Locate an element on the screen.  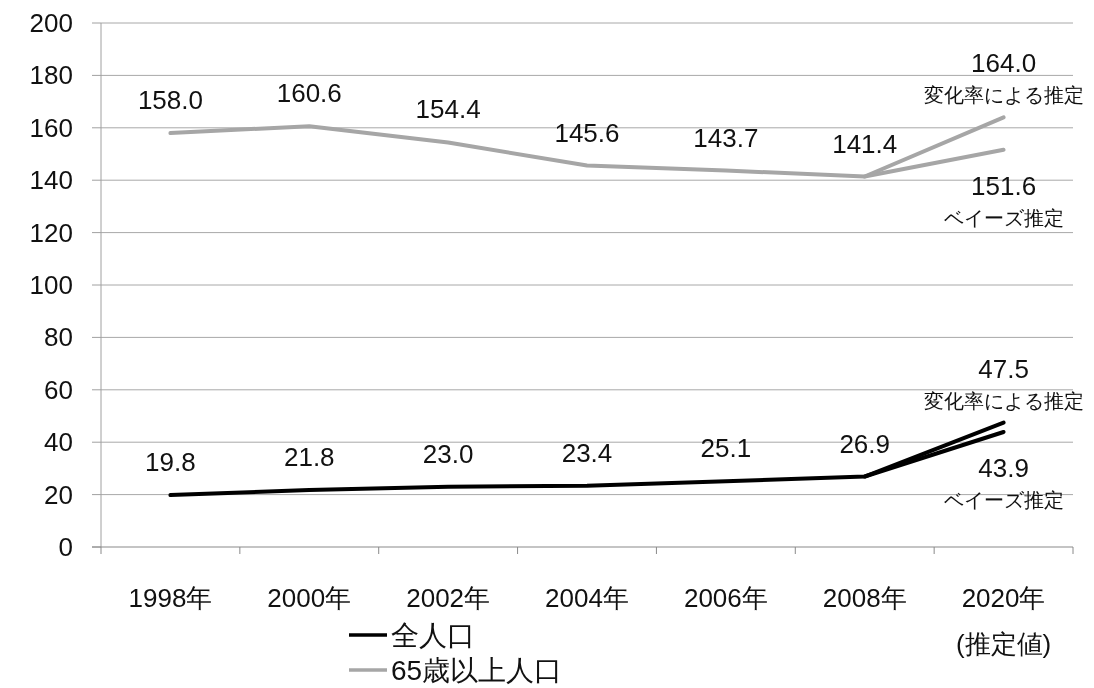
y-tick-label: 180 is located at coordinates (51, 75).